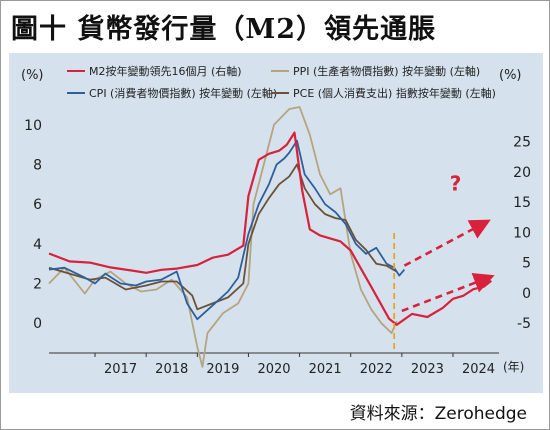  Describe the element at coordinates (165, 71) in the screenshot. I see `legend-label-m2: M2按年變動領先16個月 (右軸)` at that location.